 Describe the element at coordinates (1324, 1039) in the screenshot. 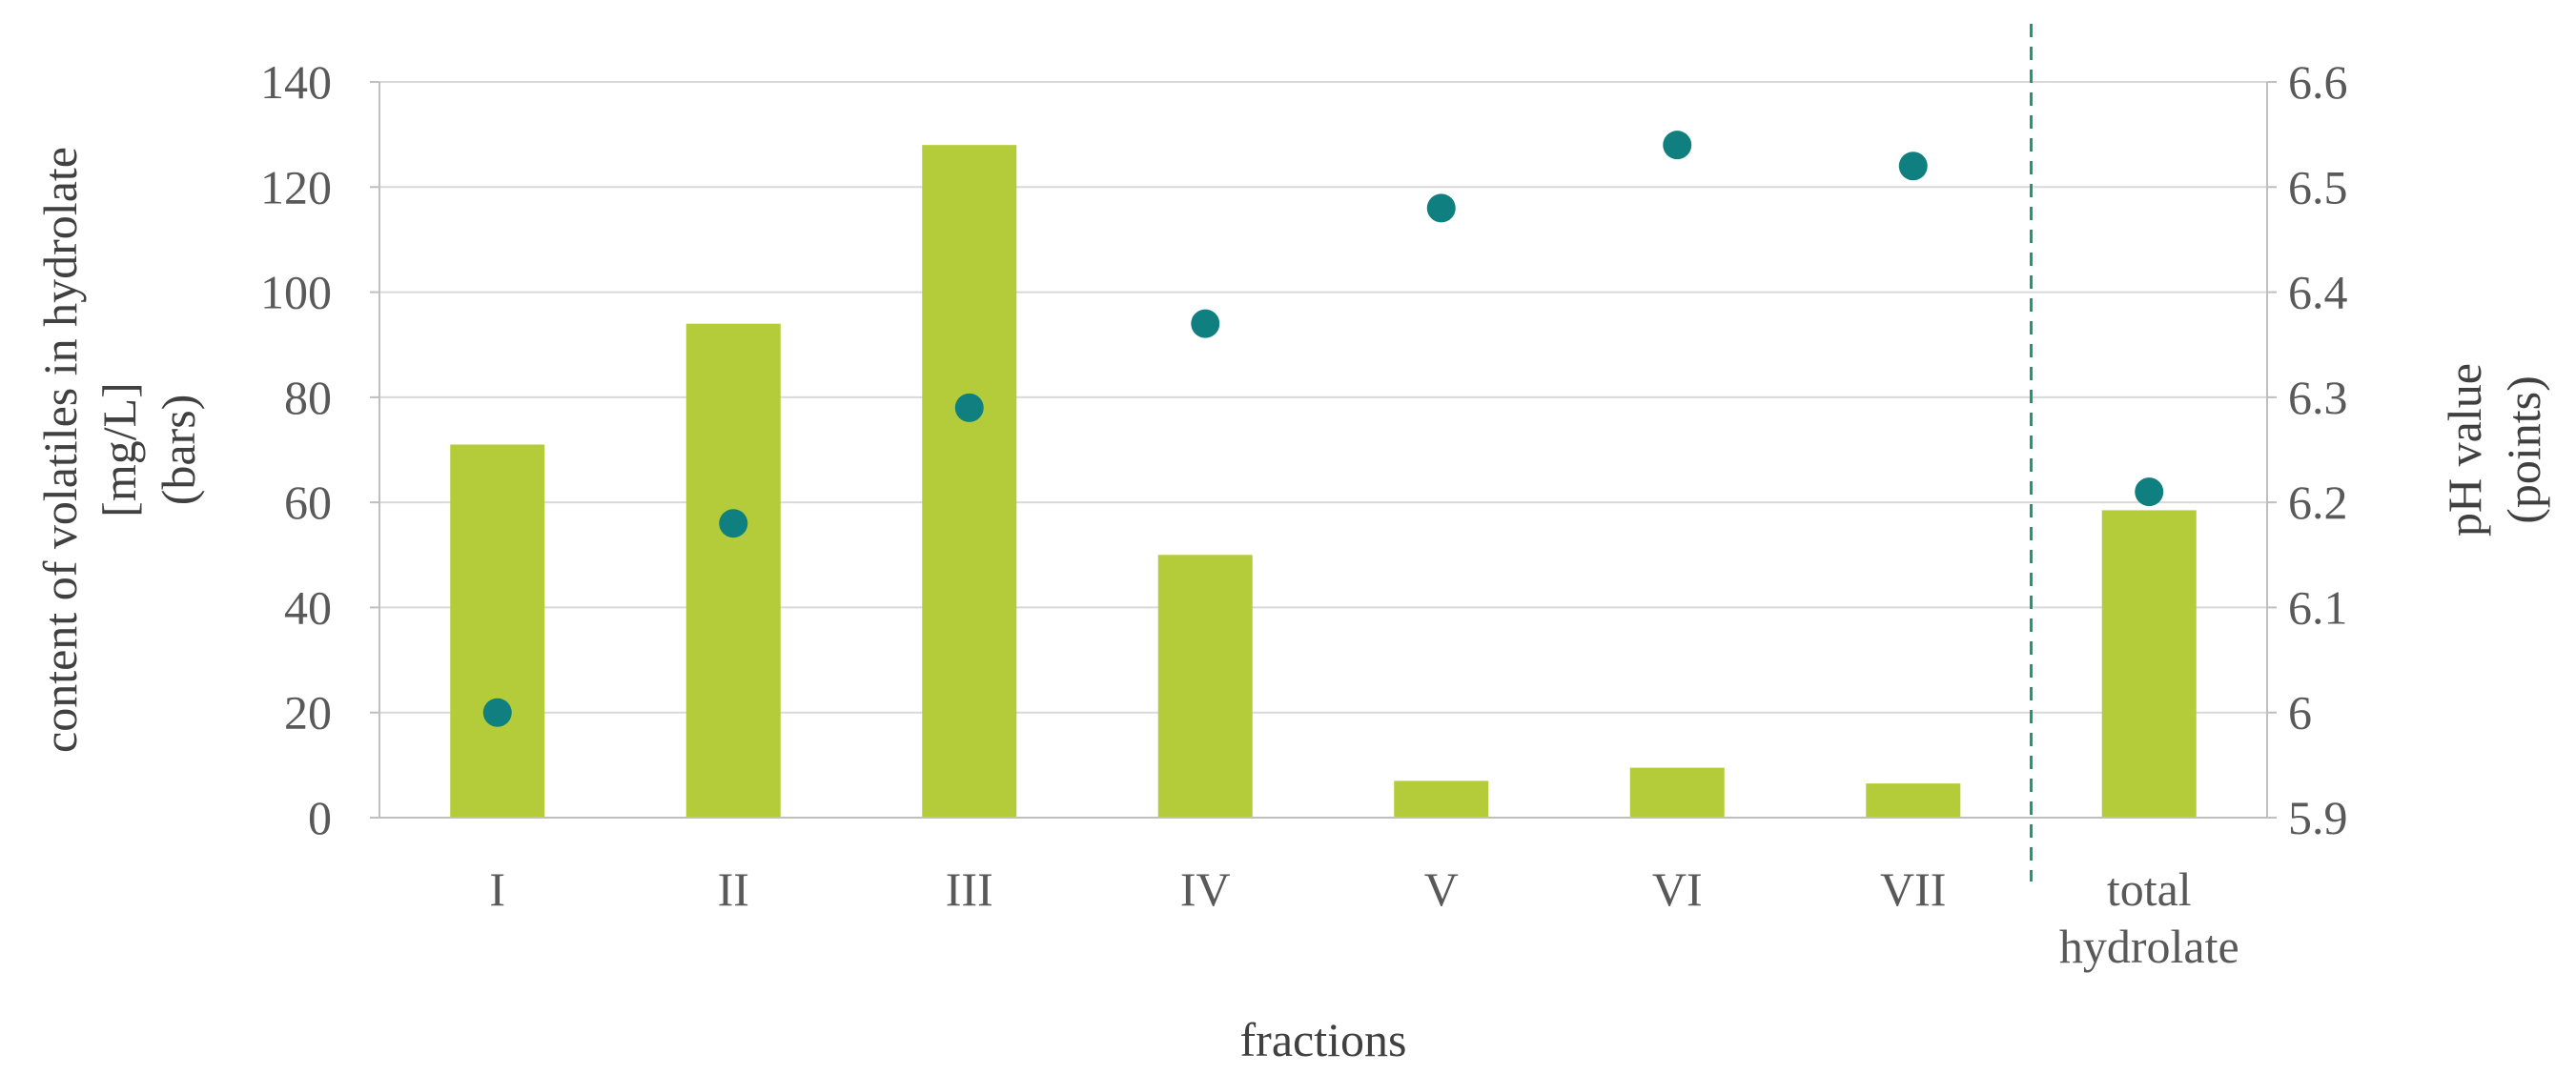

I see `x-axis-title: fractions` at that location.